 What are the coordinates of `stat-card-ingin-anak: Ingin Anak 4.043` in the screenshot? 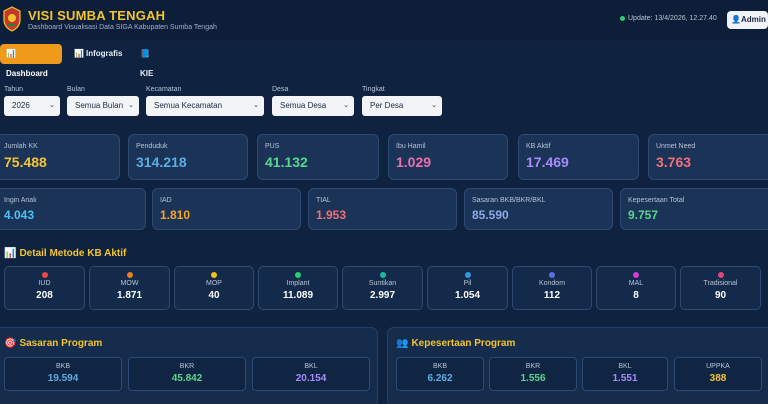 It's located at (73, 209).